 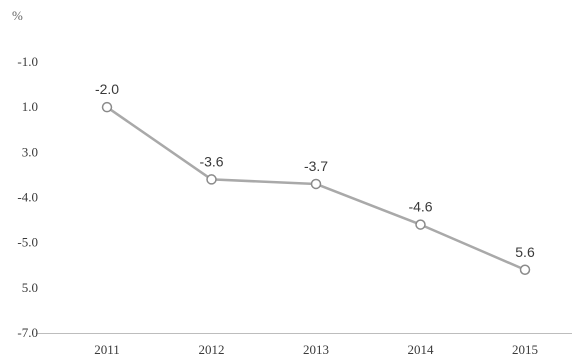 I want to click on y-tick-label: 1.0, so click(x=30, y=106).